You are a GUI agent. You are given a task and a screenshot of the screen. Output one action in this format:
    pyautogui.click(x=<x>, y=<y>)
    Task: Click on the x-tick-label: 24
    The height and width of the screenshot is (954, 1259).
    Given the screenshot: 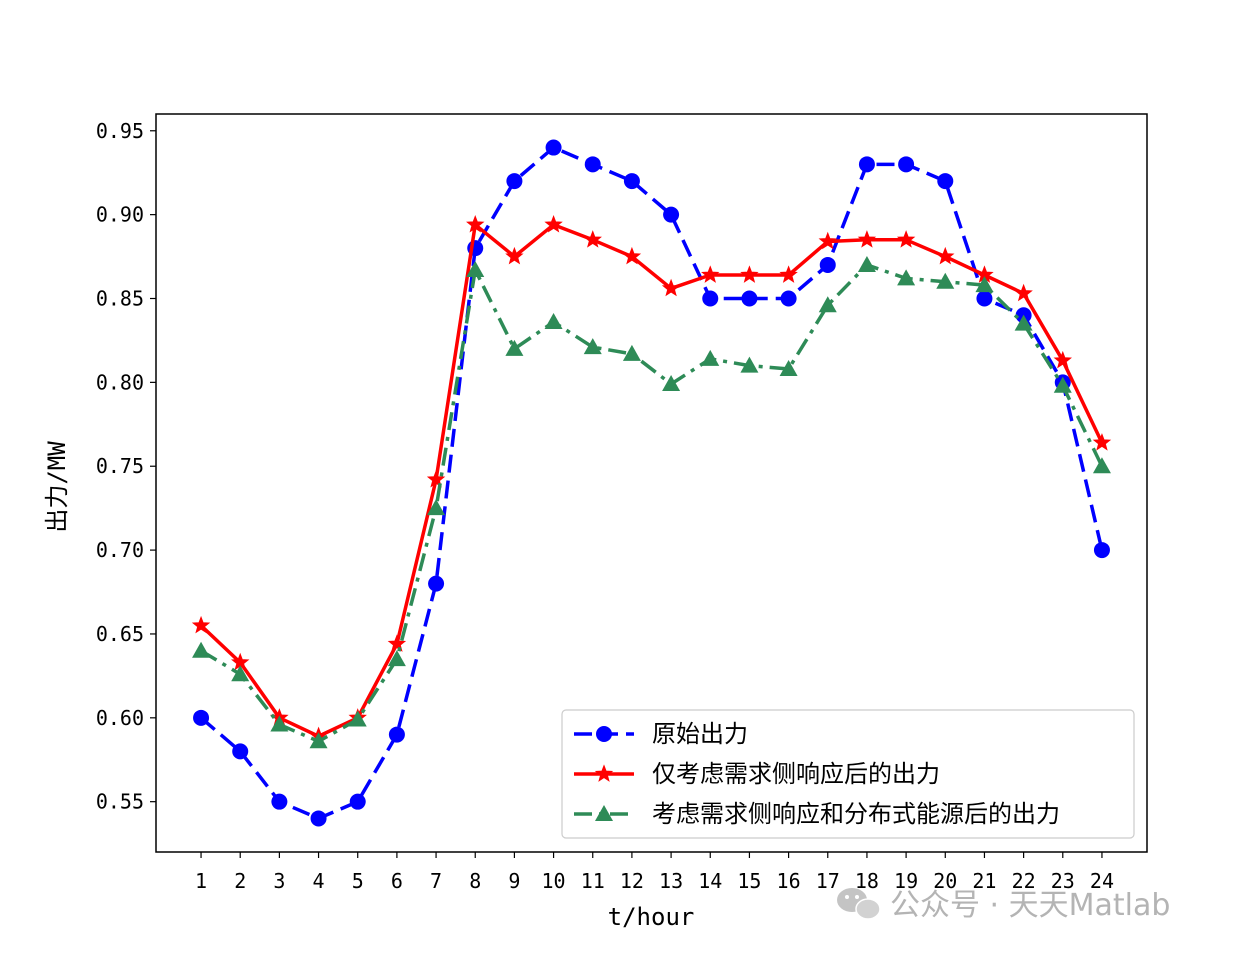 What is the action you would take?
    pyautogui.click(x=1102, y=881)
    